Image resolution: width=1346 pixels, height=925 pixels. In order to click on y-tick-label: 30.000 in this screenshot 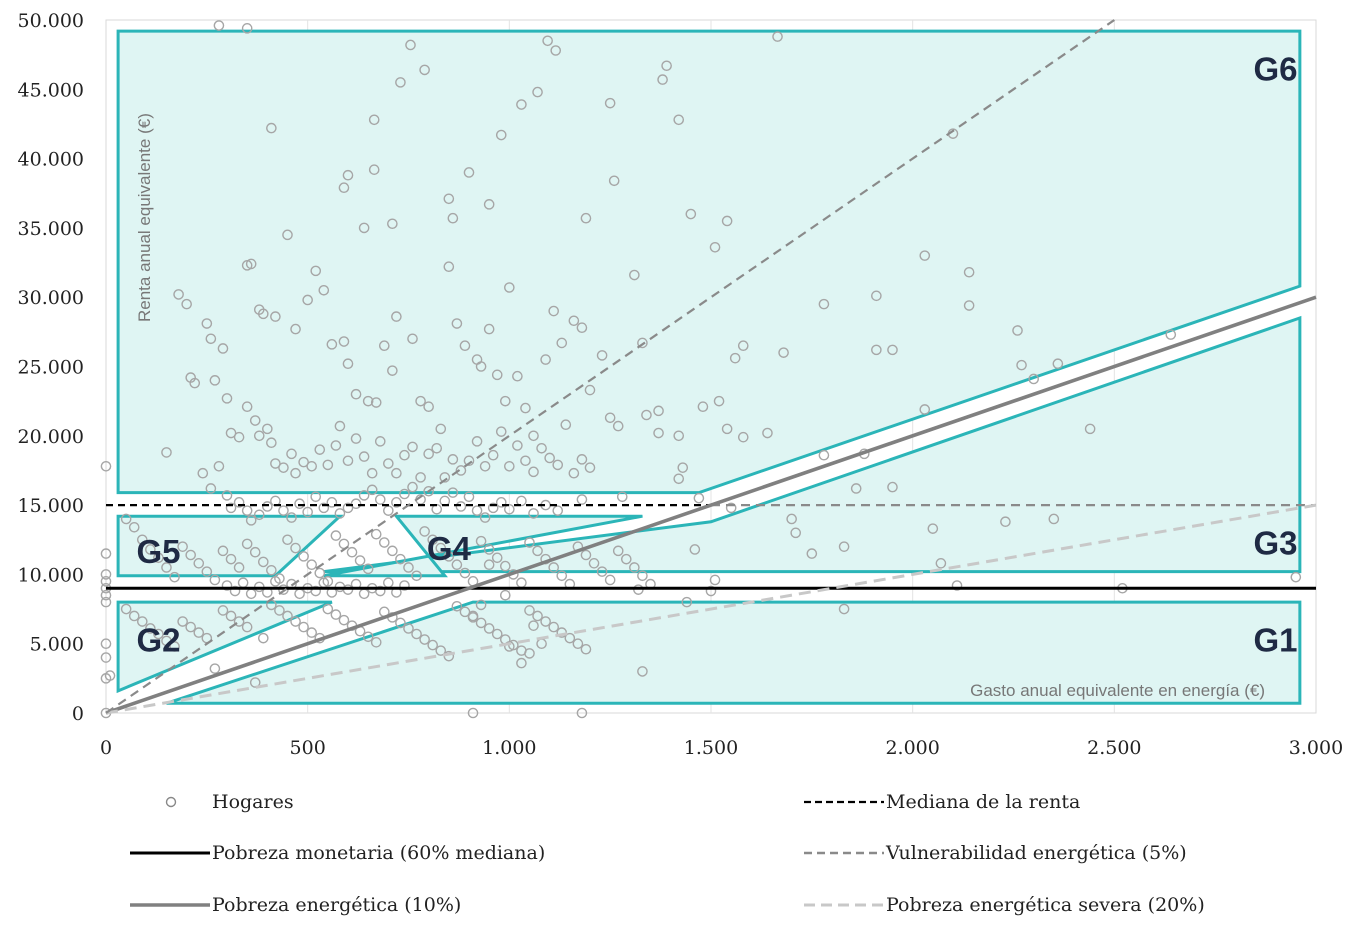, I will do `click(51, 298)`.